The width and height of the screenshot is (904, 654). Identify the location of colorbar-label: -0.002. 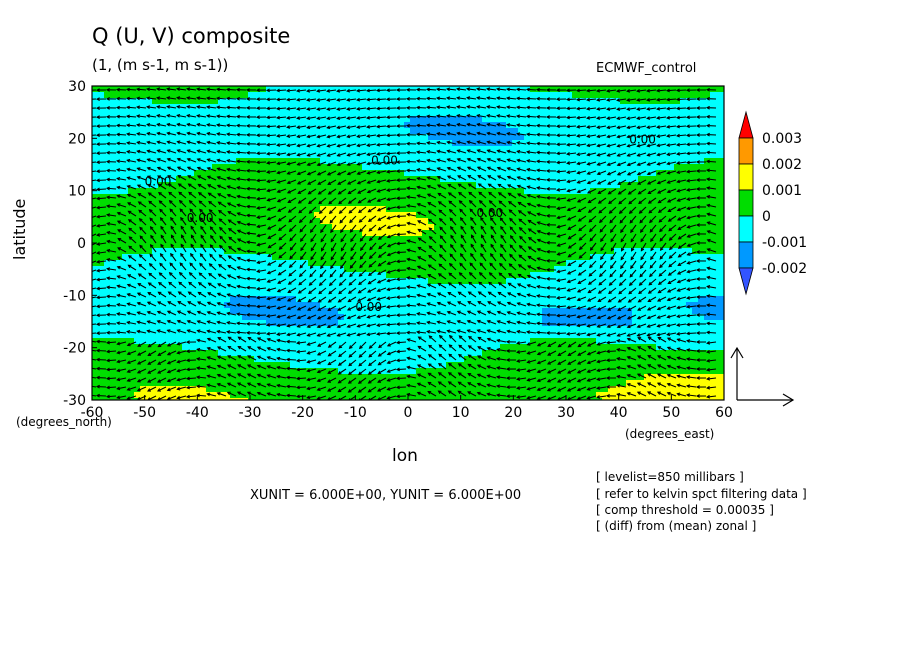
(784, 269).